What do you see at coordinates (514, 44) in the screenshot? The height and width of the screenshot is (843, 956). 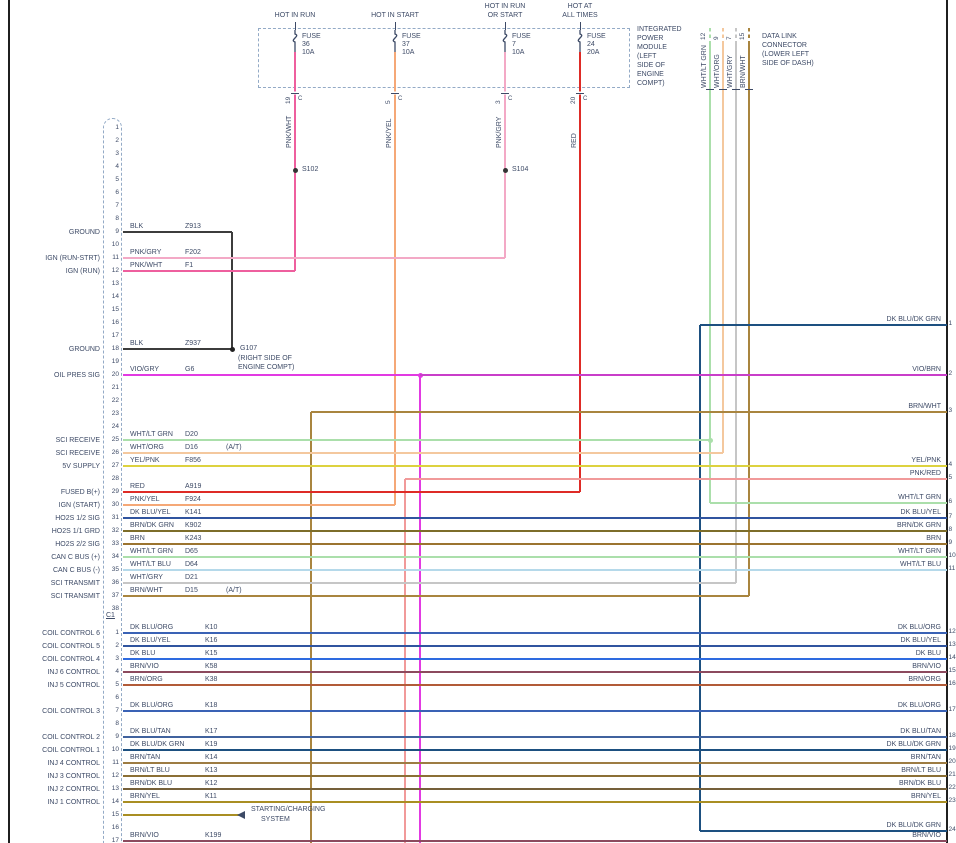 I see `fuse-number-label: 7` at bounding box center [514, 44].